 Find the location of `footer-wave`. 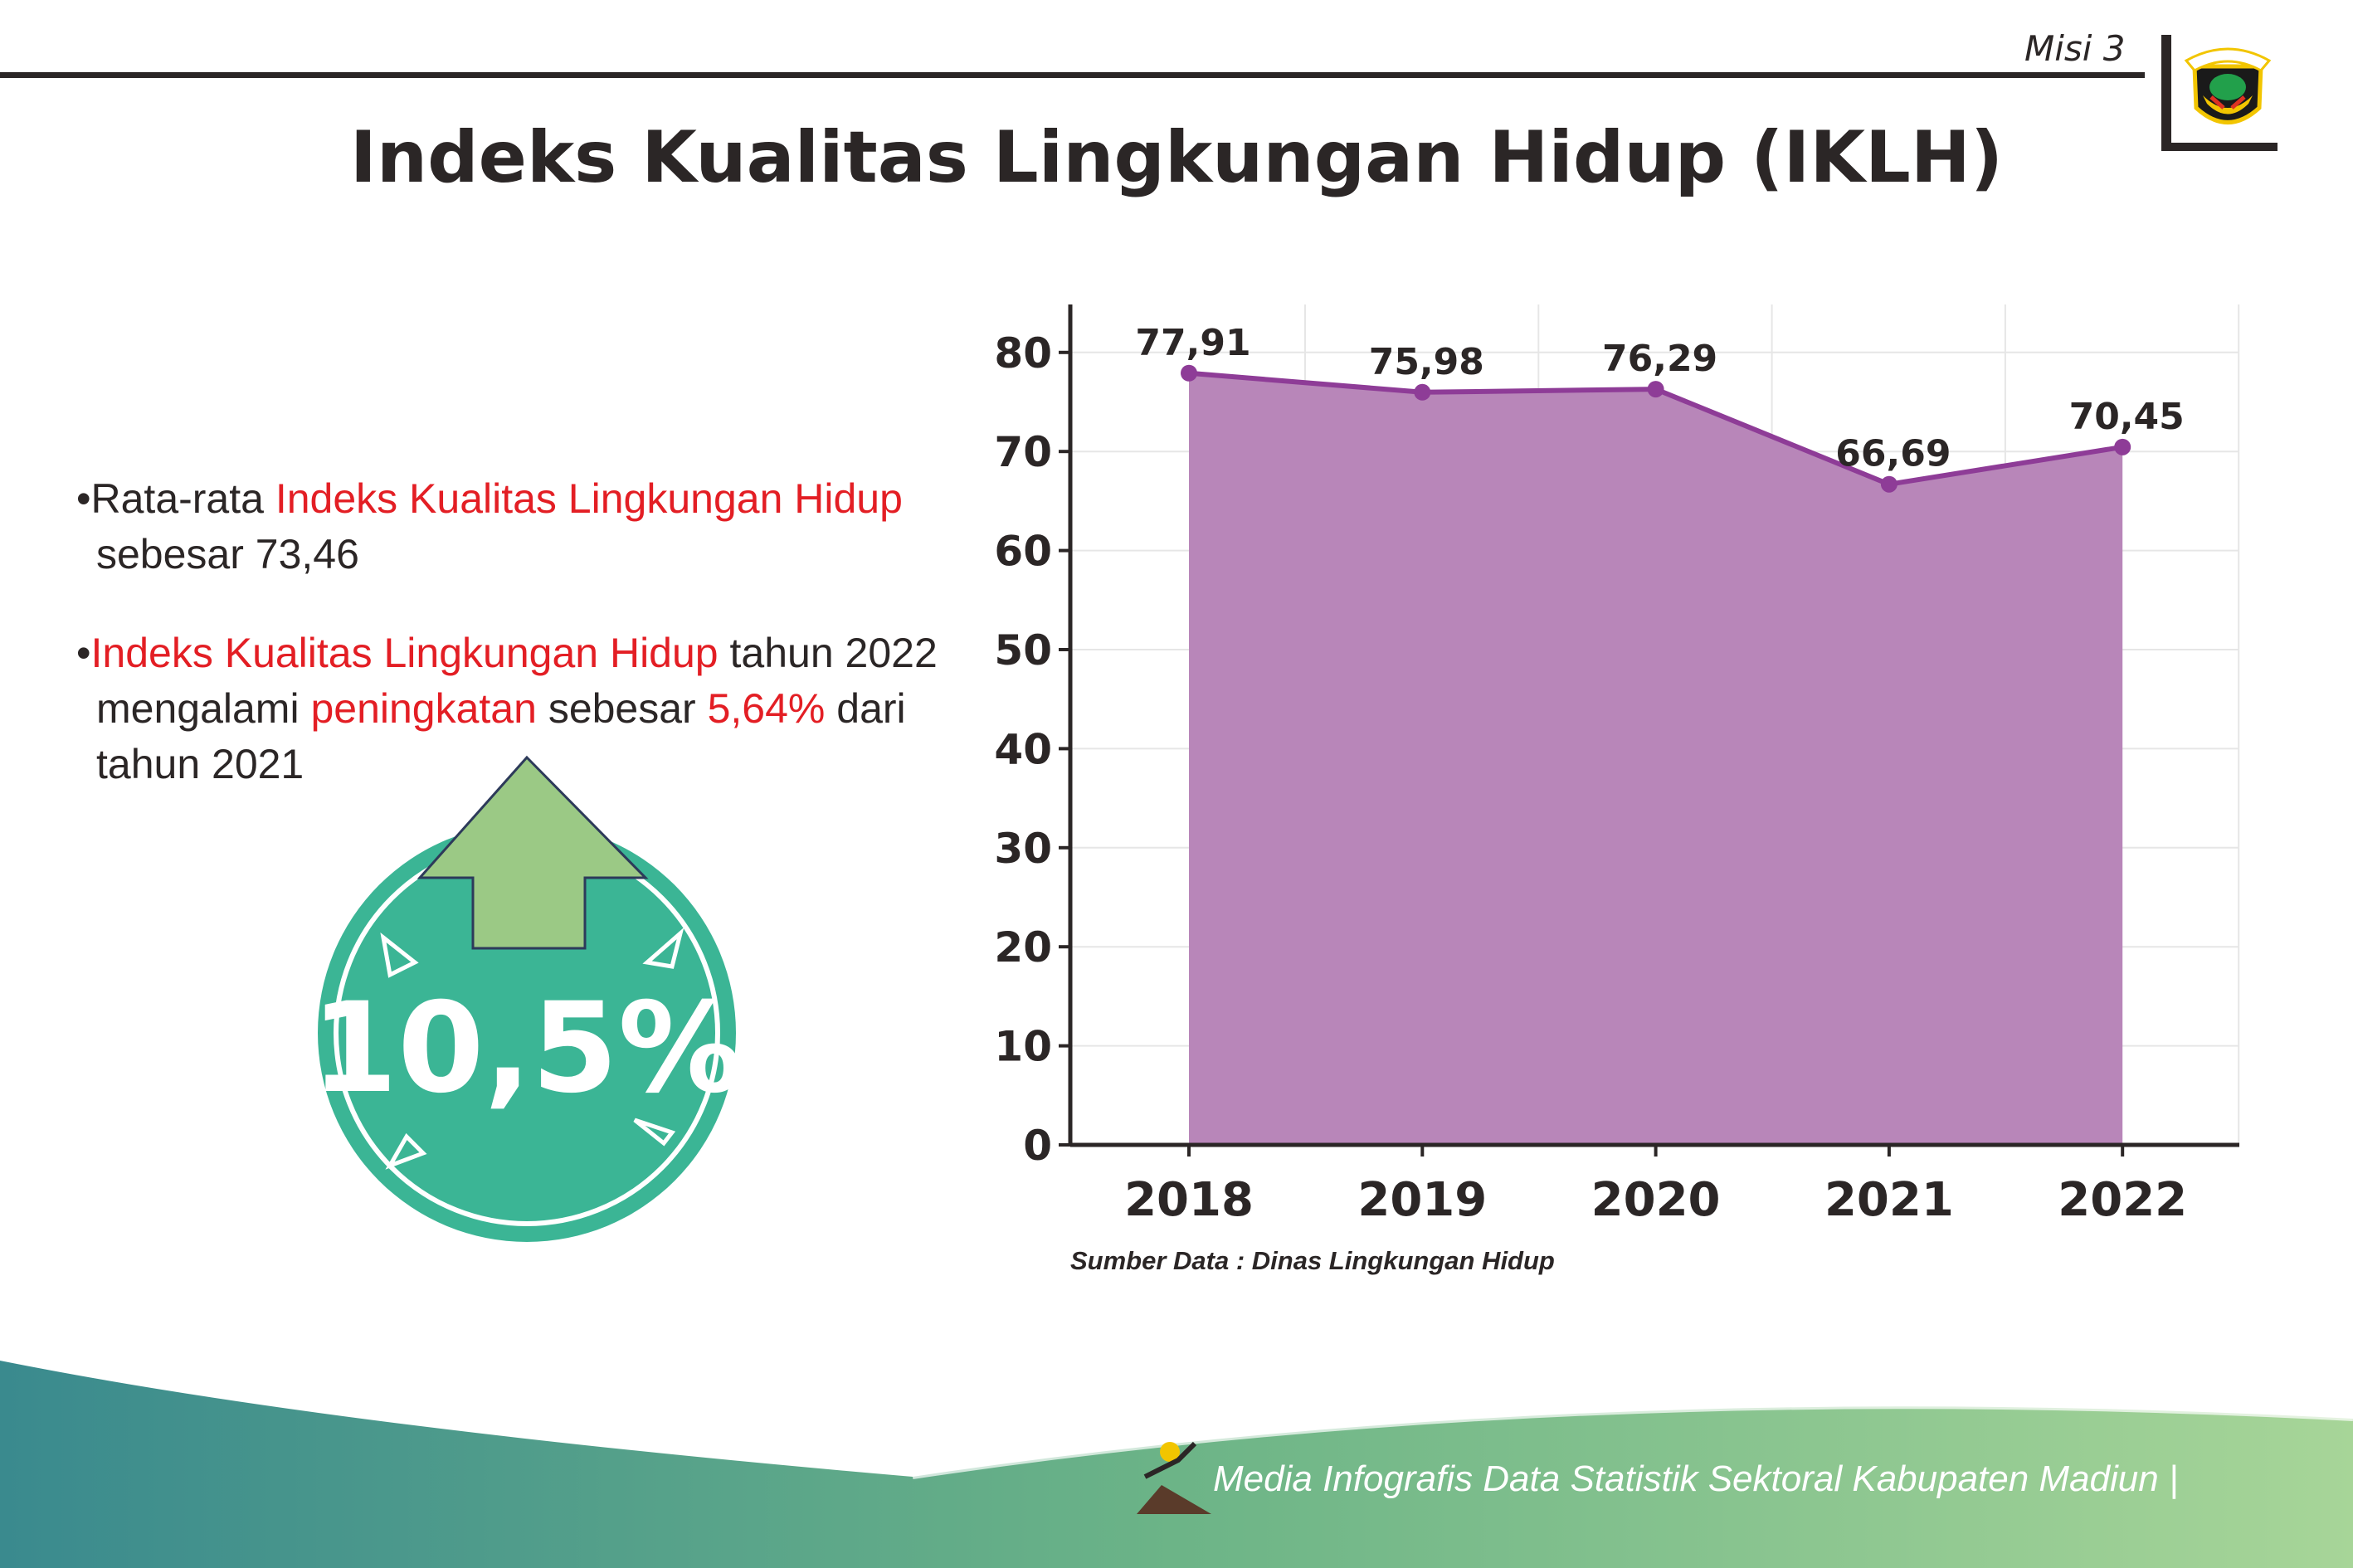

footer-wave is located at coordinates (1176, 1464).